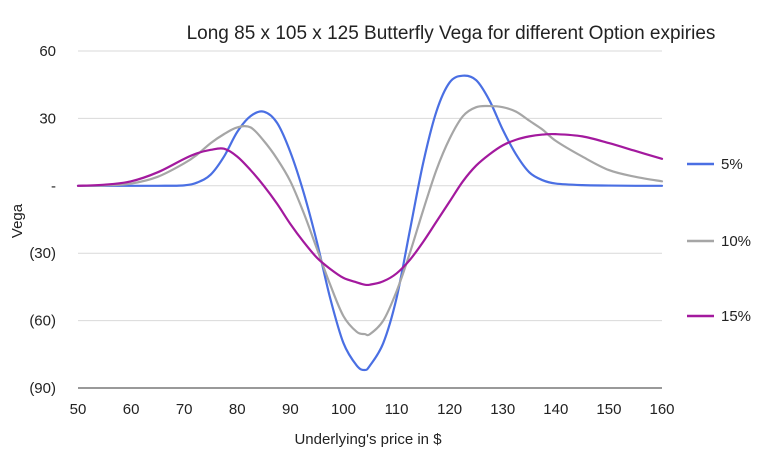 This screenshot has width=768, height=458. I want to click on legend-label: 15%, so click(736, 316).